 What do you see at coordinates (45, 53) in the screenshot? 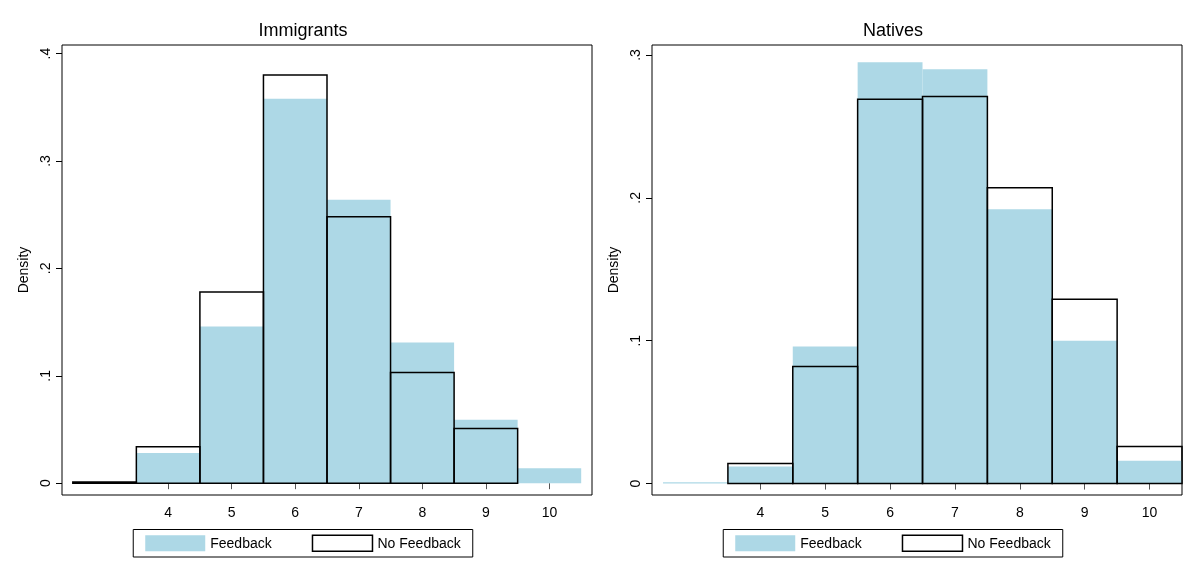
I see `y-tick-label: .4` at bounding box center [45, 53].